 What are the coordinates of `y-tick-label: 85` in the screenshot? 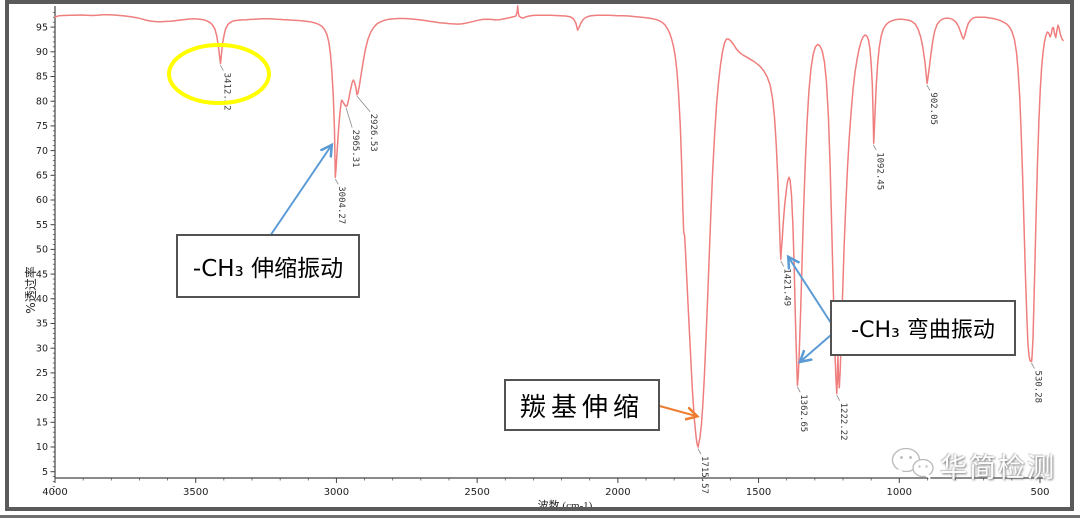 It's located at (42, 77).